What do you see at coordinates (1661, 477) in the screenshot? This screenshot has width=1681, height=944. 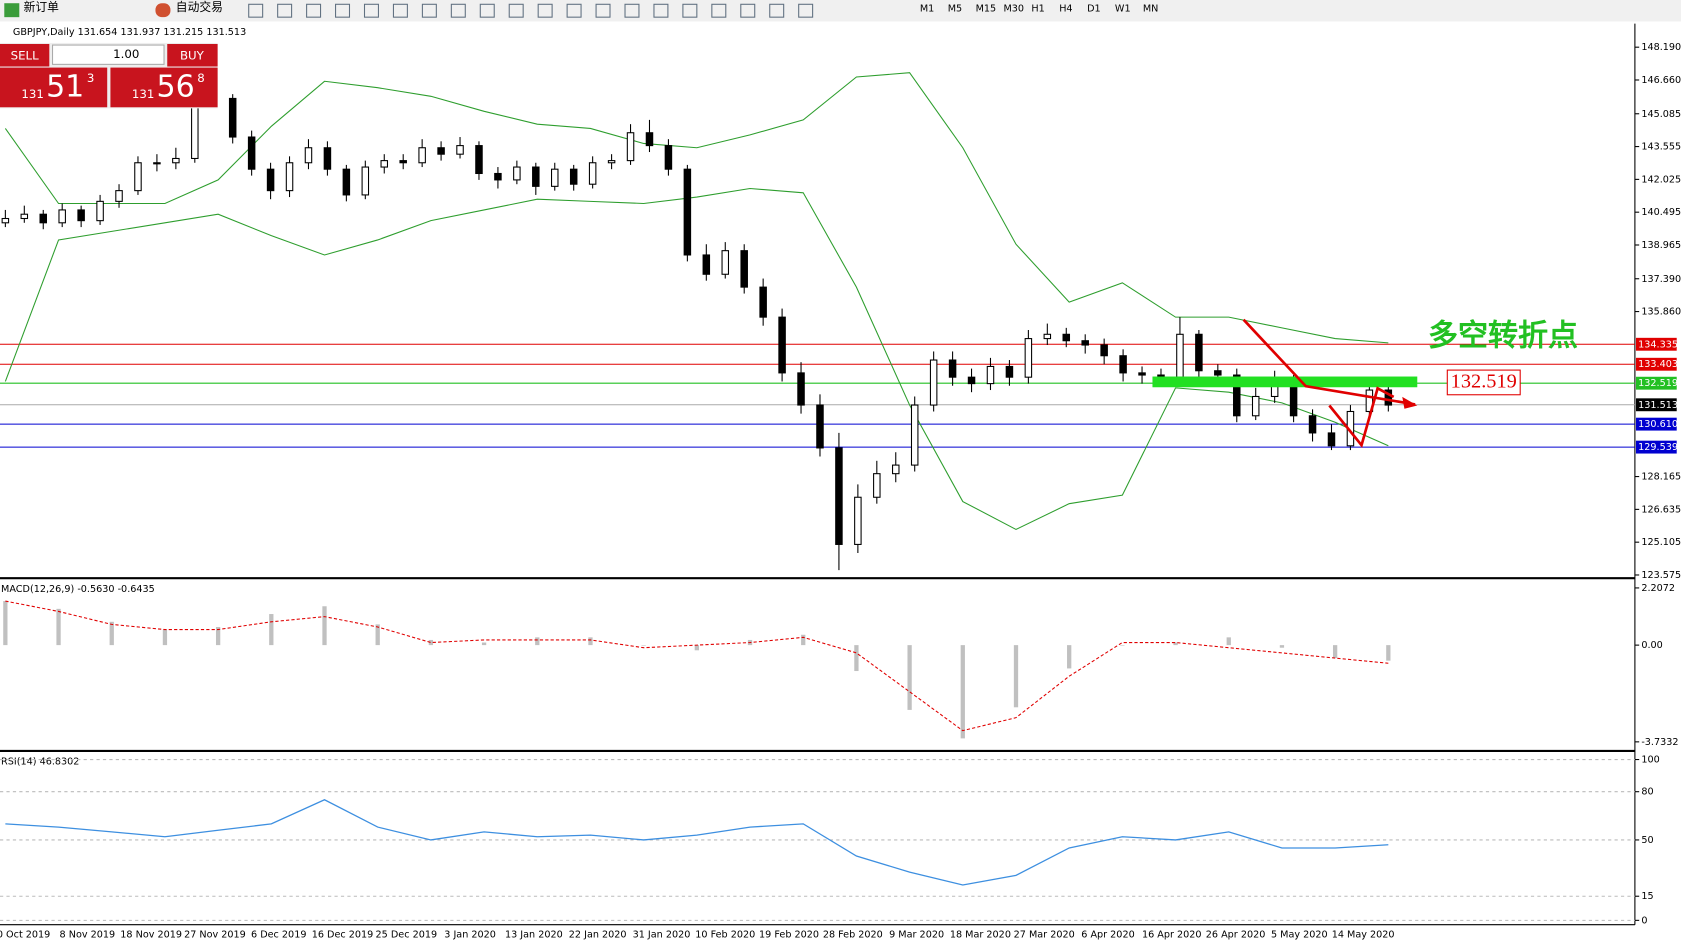 I see `y-tick-label: 128.165` at bounding box center [1661, 477].